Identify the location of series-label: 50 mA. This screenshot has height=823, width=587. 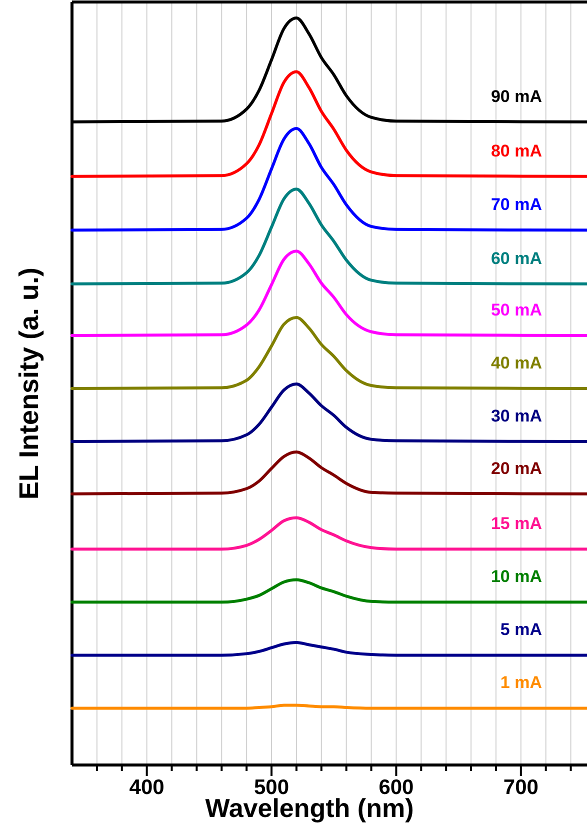
(516, 310).